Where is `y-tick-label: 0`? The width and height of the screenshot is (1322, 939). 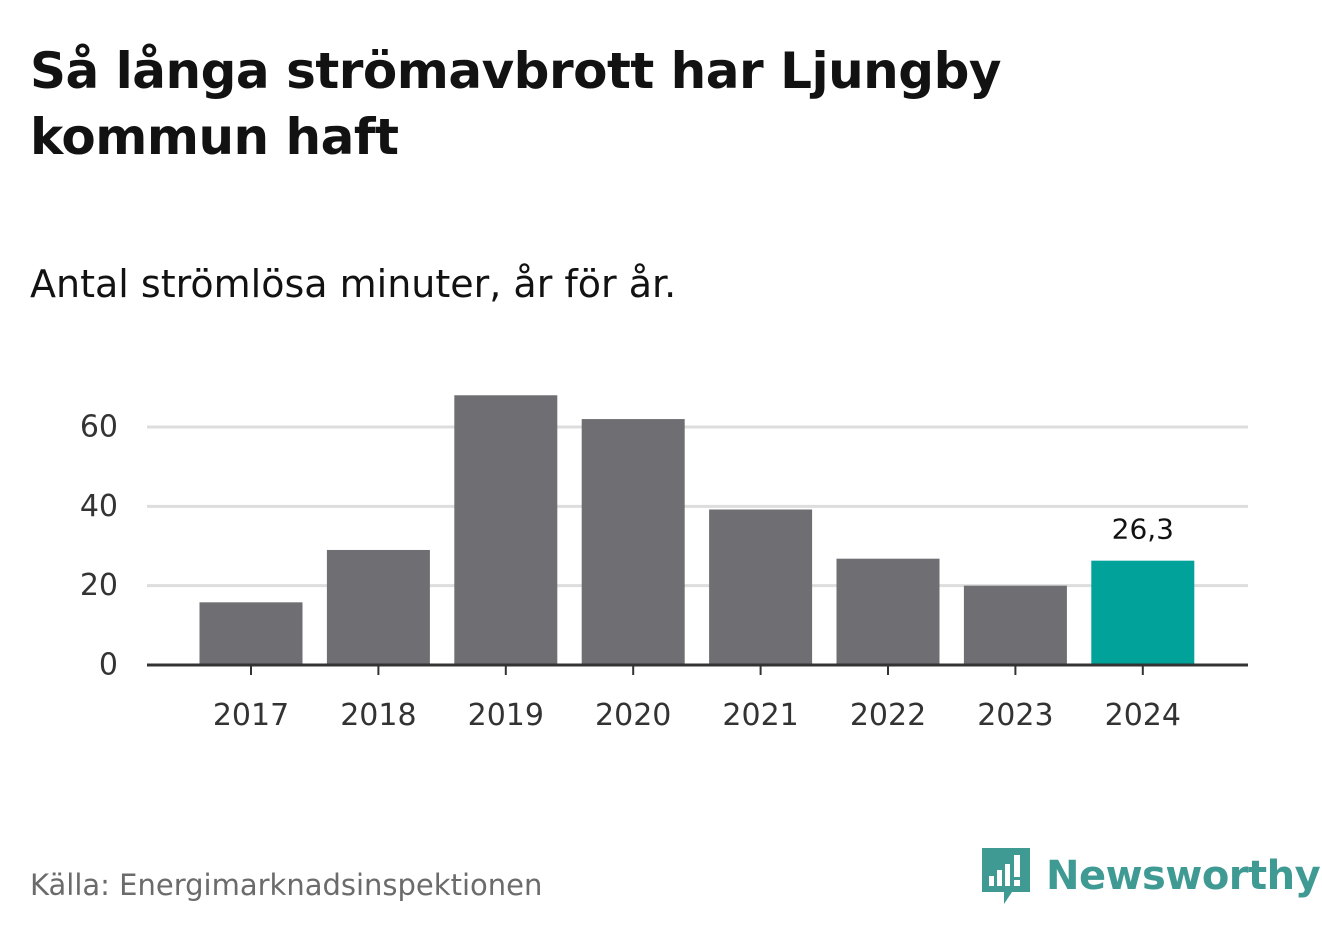 y-tick-label: 0 is located at coordinates (108, 665).